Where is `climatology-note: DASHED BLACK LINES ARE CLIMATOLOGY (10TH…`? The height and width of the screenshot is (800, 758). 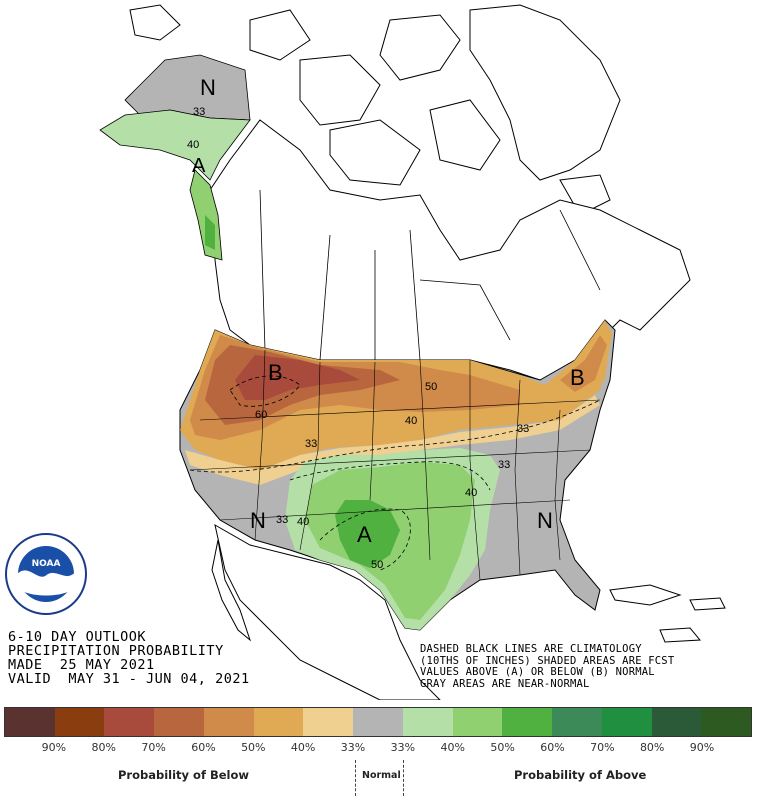
climatology-note: DASHED BLACK LINES ARE CLIMATOLOGY (10TH… is located at coordinates (547, 666).